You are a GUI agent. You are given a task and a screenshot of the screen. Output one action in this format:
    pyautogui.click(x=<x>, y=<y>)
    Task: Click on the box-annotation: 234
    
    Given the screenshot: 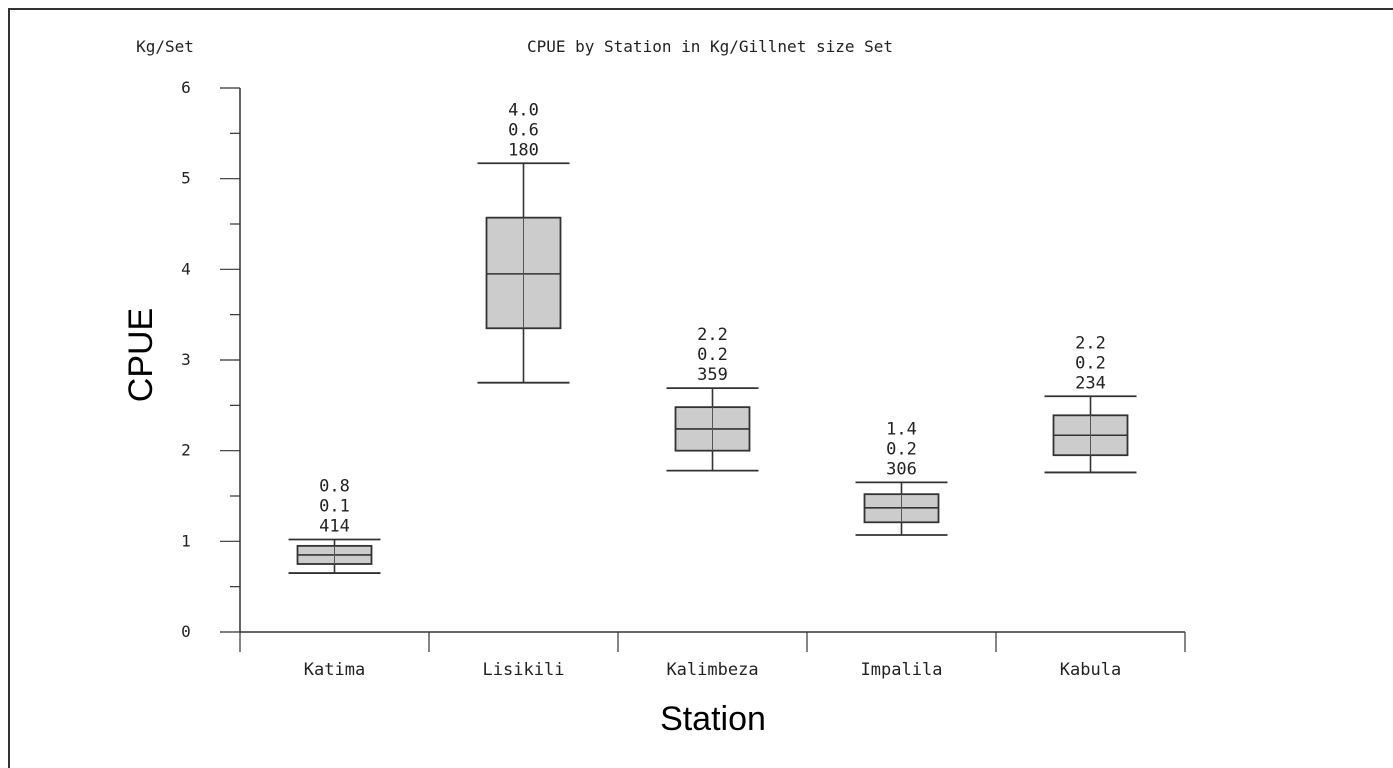 What is the action you would take?
    pyautogui.click(x=1090, y=383)
    